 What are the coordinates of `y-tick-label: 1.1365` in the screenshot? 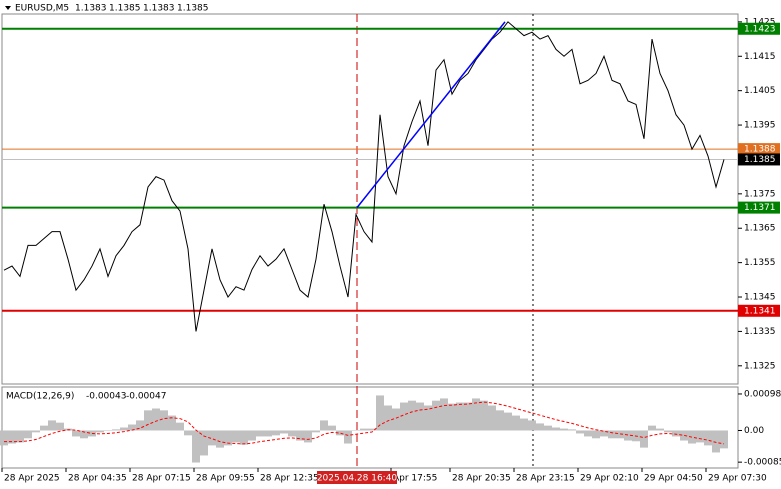 It's located at (760, 229).